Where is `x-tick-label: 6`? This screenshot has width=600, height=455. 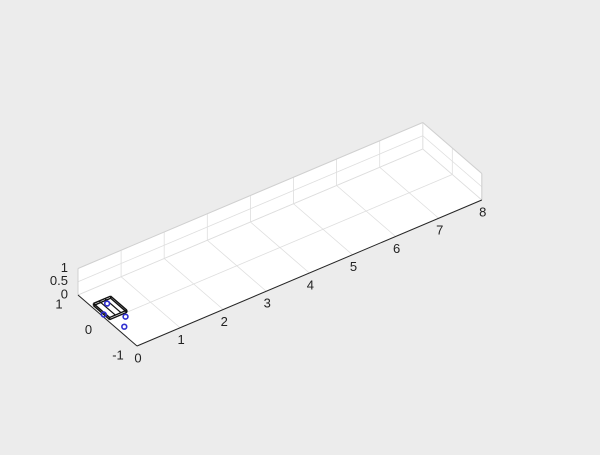 x-tick-label: 6 is located at coordinates (396, 248).